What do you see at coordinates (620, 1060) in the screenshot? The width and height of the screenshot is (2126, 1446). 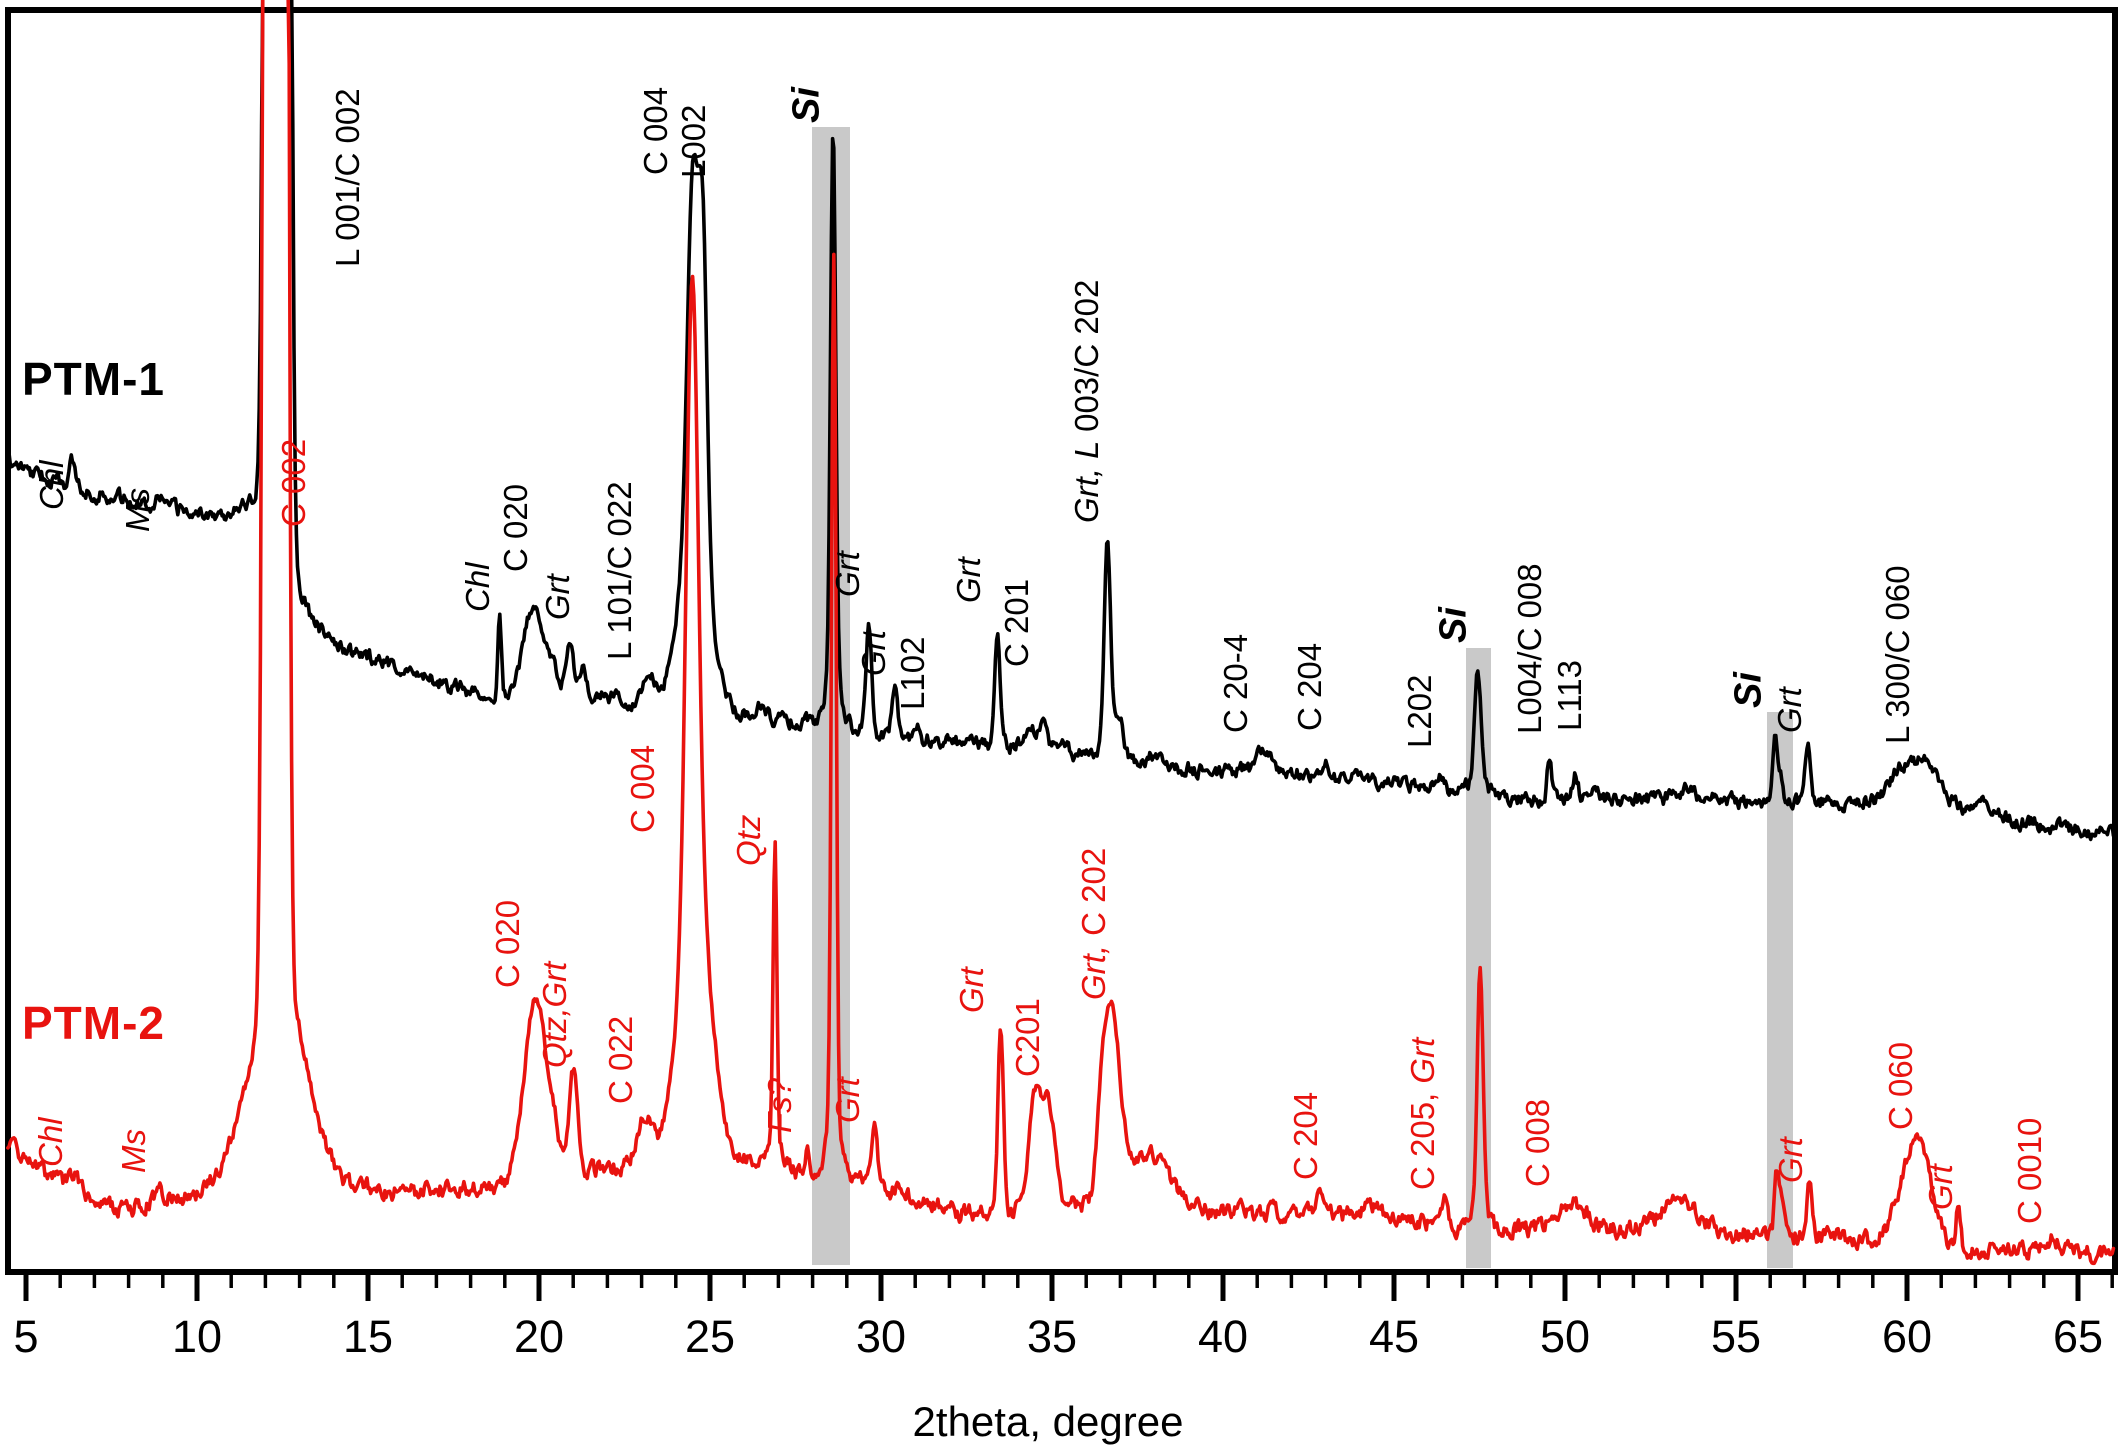 I see `peak-label: C 022` at bounding box center [620, 1060].